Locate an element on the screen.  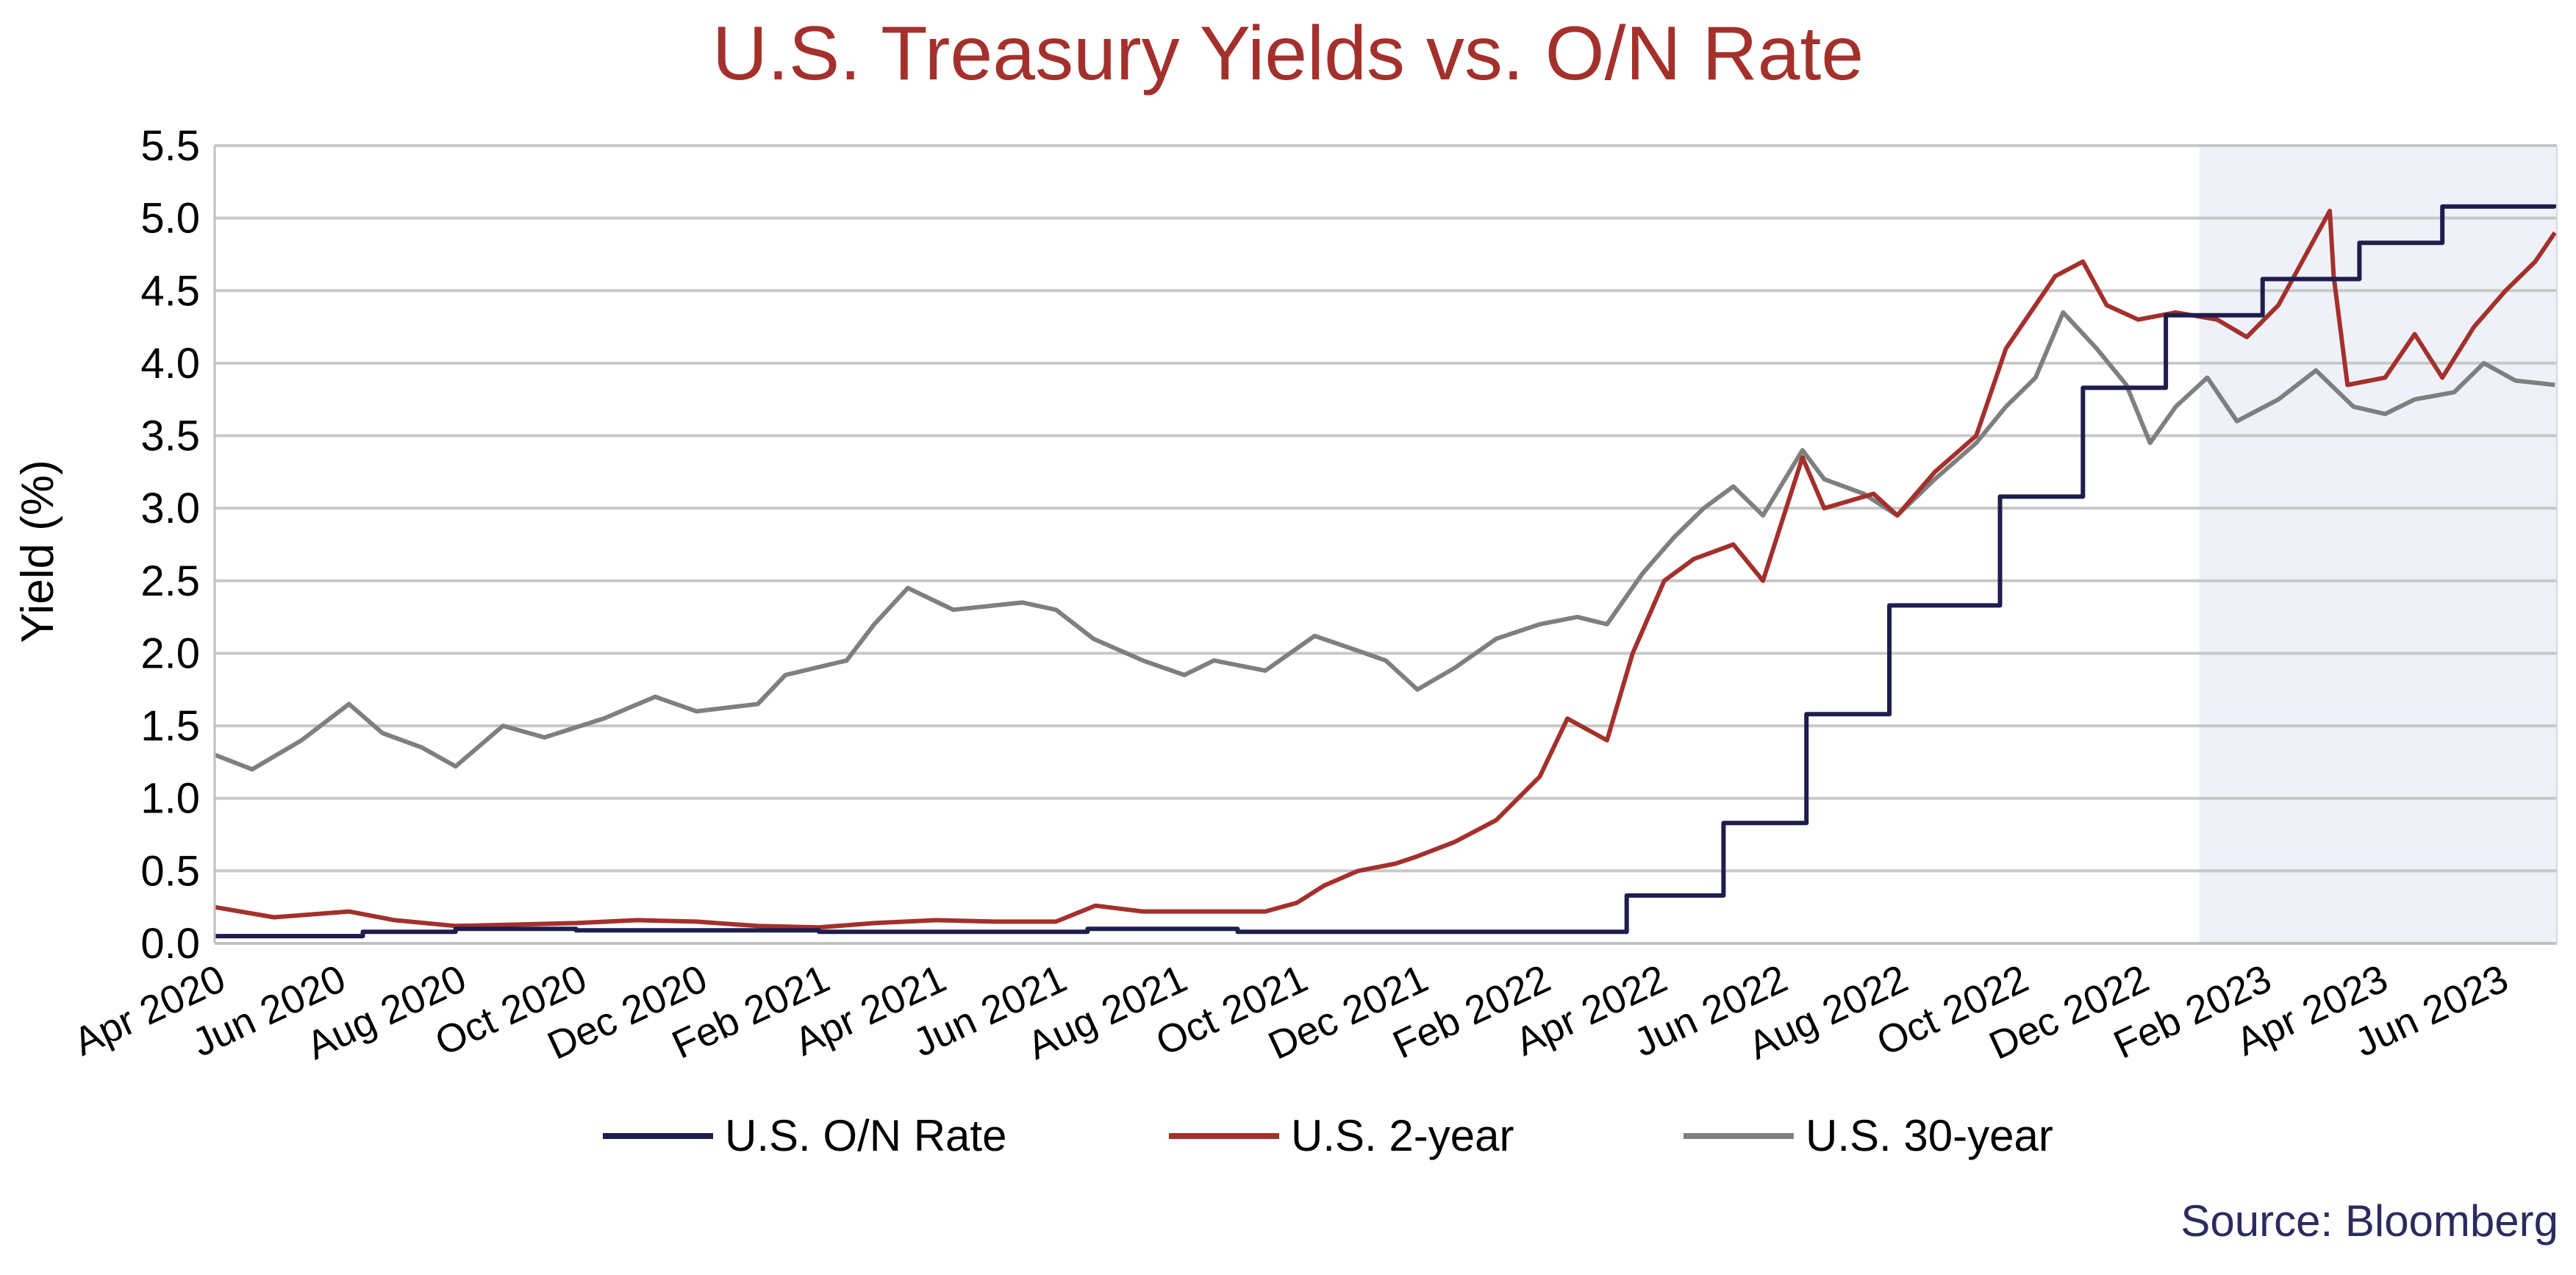
legend-label-1: U.S. 2-year is located at coordinates (1402, 1136).